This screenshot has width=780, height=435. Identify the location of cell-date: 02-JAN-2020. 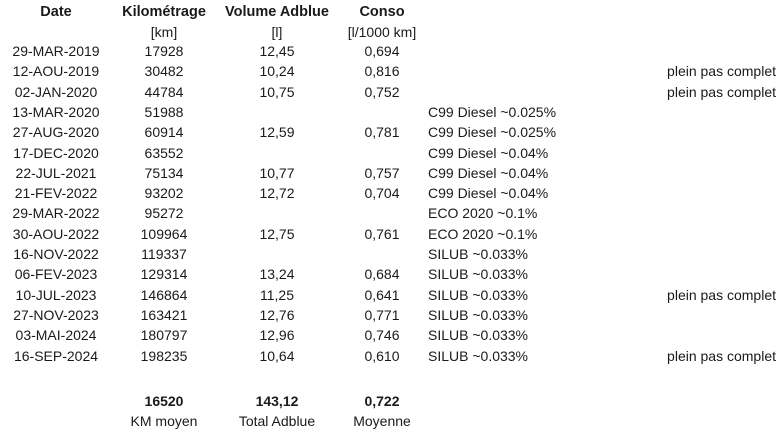
(56, 91).